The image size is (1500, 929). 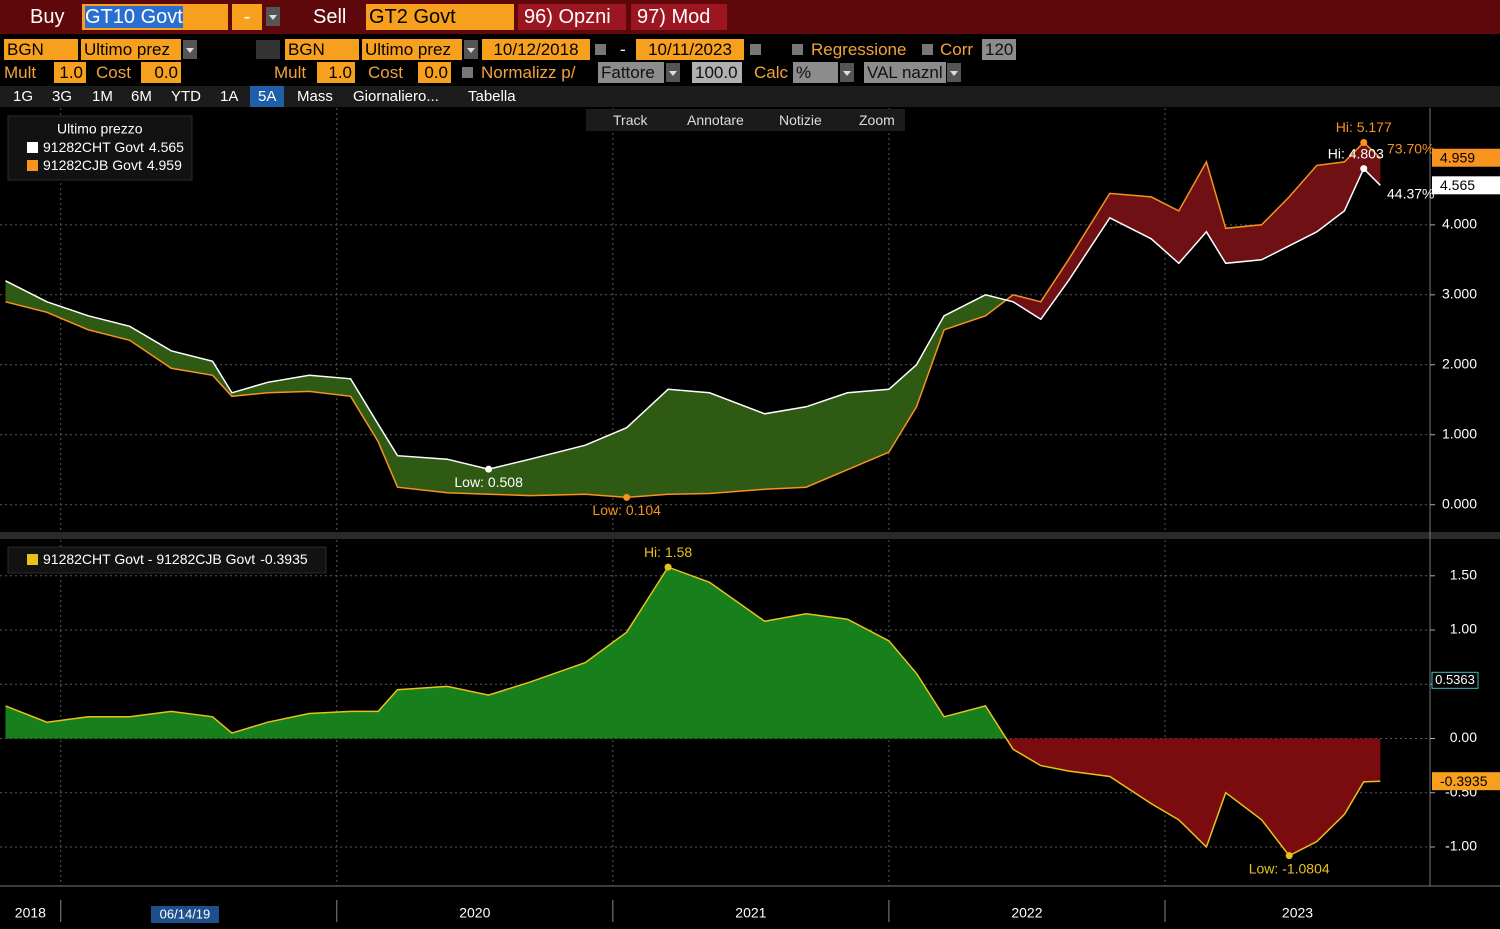 What do you see at coordinates (23, 96) in the screenshot?
I see `period-tab: 1G` at bounding box center [23, 96].